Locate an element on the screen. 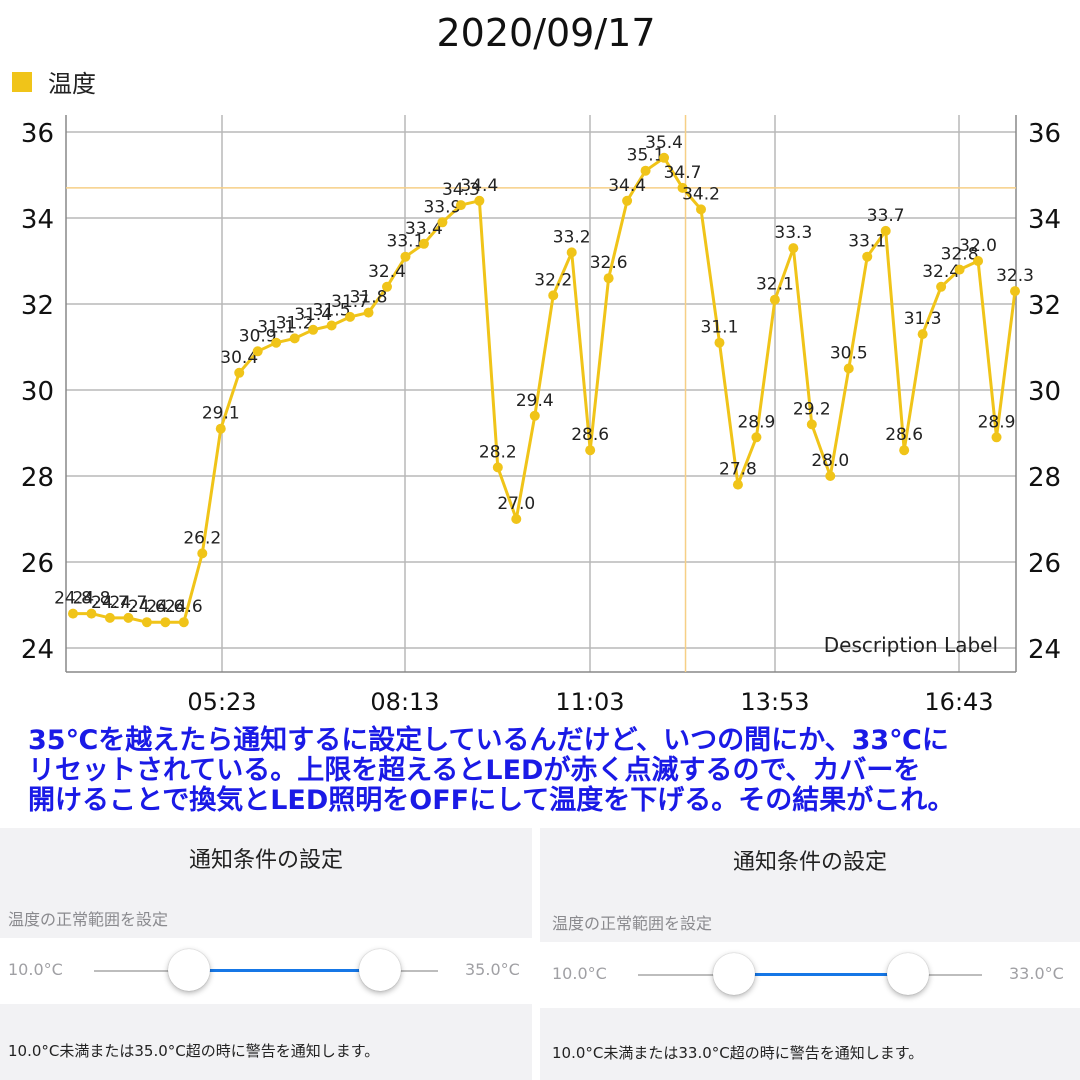 This screenshot has height=1080, width=1080. y-tick-label-right: 34 is located at coordinates (1044, 220).